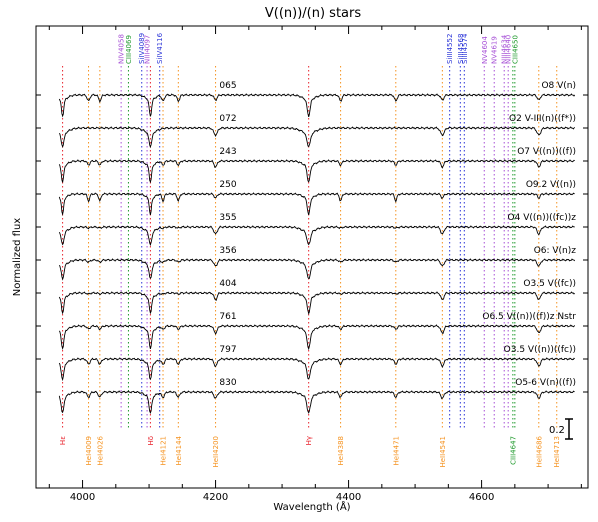  What do you see at coordinates (227, 185) in the screenshot?
I see `star-id: 250` at bounding box center [227, 185].